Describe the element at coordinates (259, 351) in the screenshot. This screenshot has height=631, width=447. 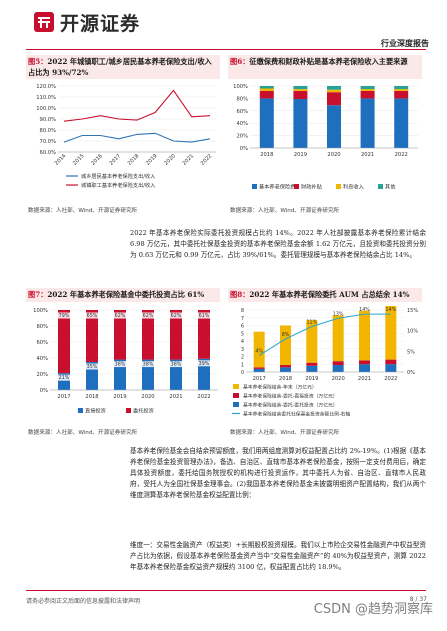
I see `fig8-data-label: 4%` at that location.